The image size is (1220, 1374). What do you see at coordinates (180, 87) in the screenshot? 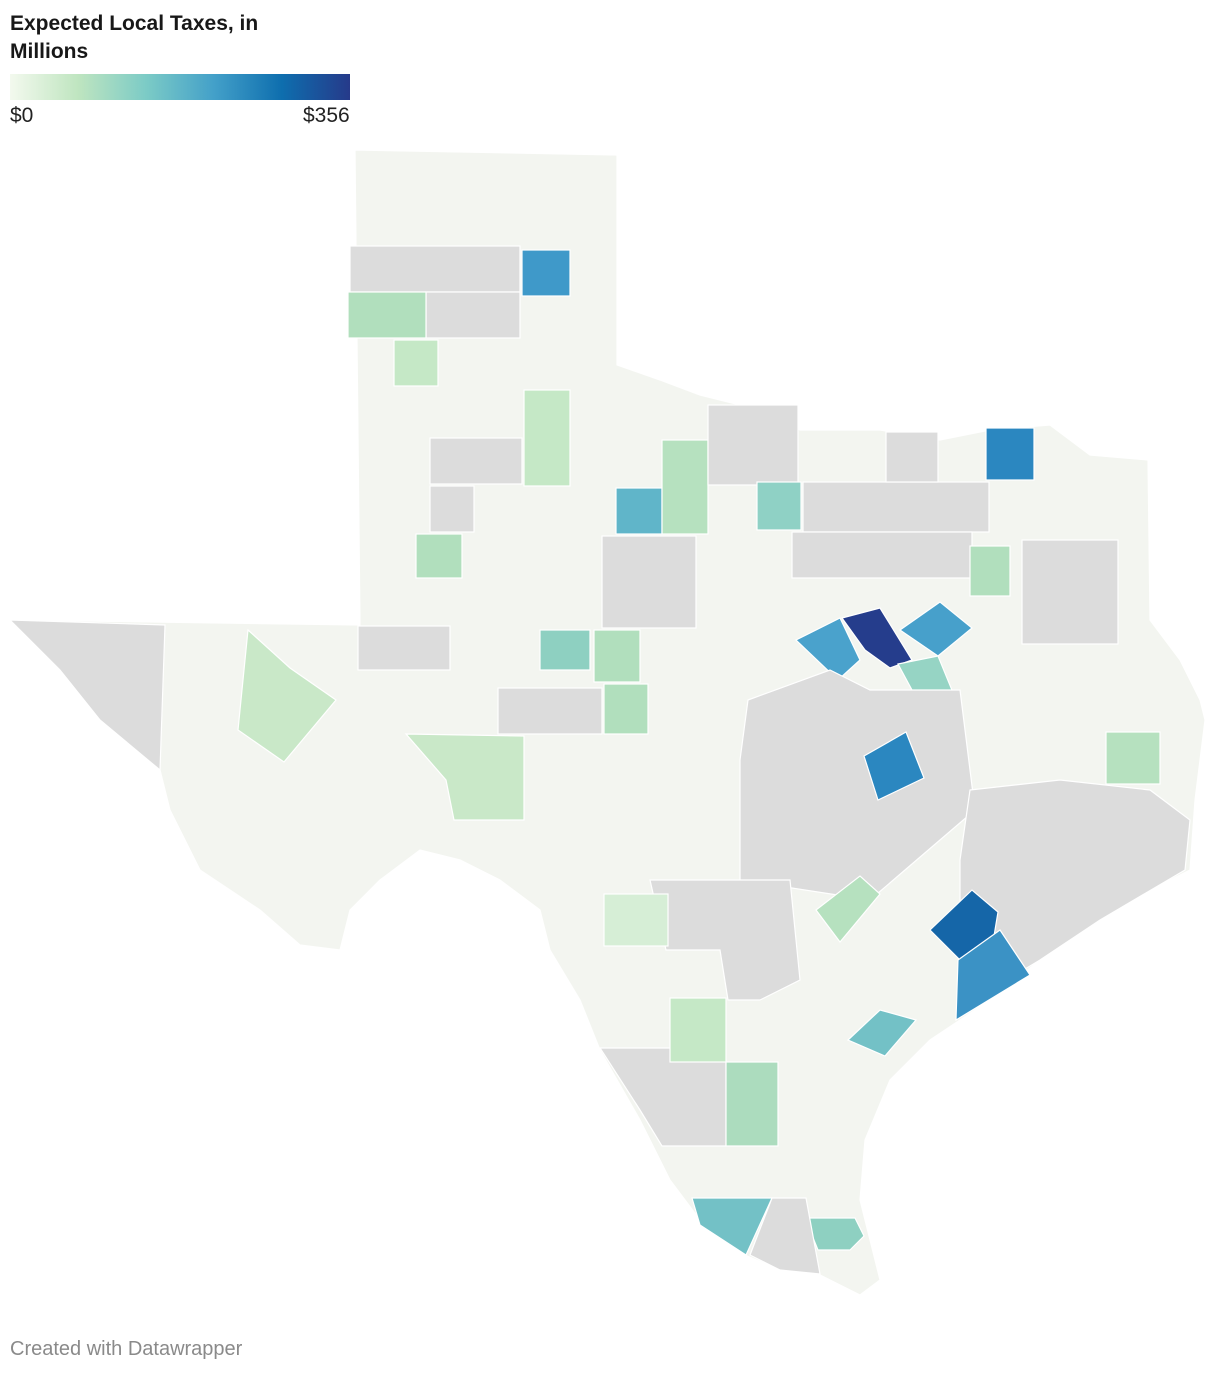
I see `color-scale` at bounding box center [180, 87].